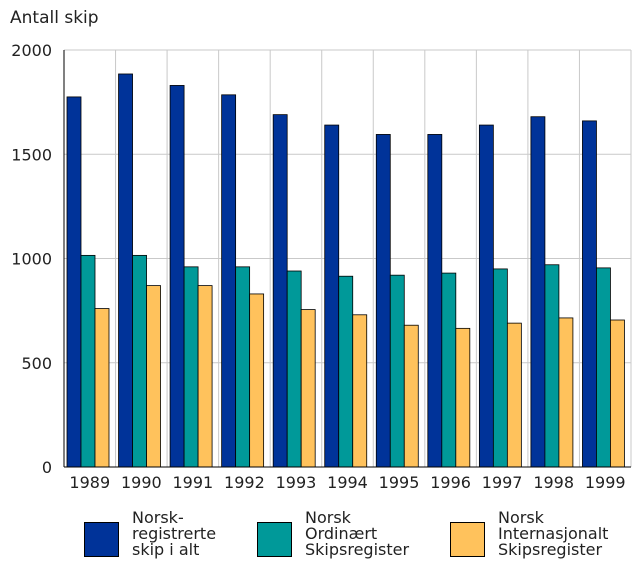 The image size is (632, 565). Describe the element at coordinates (399, 482) in the screenshot. I see `x-tick-label: 1995` at that location.